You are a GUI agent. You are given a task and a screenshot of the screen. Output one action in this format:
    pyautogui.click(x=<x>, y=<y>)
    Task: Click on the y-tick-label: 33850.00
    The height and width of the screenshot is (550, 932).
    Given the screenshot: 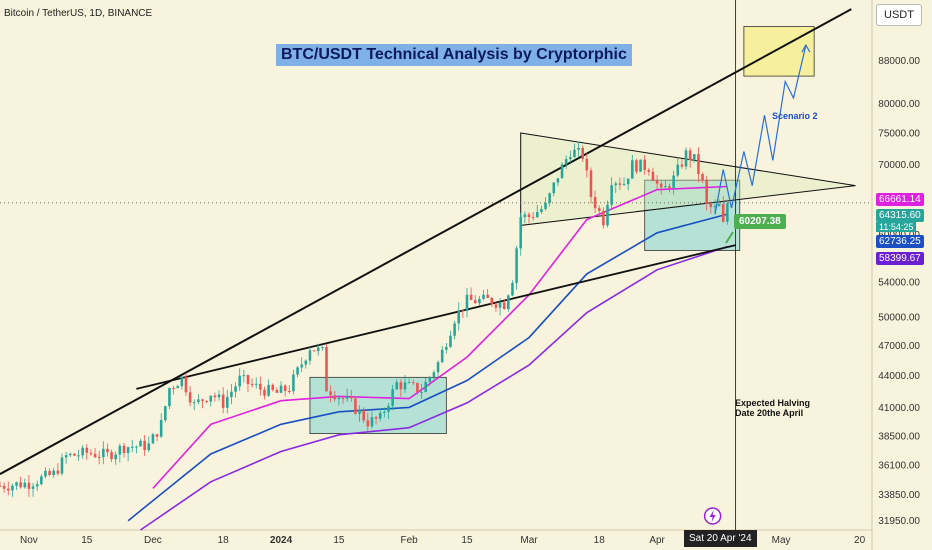 What is the action you would take?
    pyautogui.click(x=899, y=495)
    